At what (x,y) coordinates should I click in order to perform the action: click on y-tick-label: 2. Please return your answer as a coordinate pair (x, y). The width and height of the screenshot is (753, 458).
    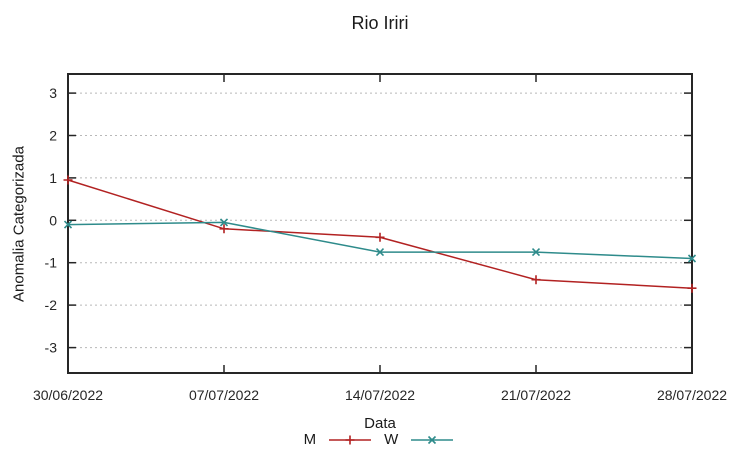
    Looking at the image, I should click on (53, 136).